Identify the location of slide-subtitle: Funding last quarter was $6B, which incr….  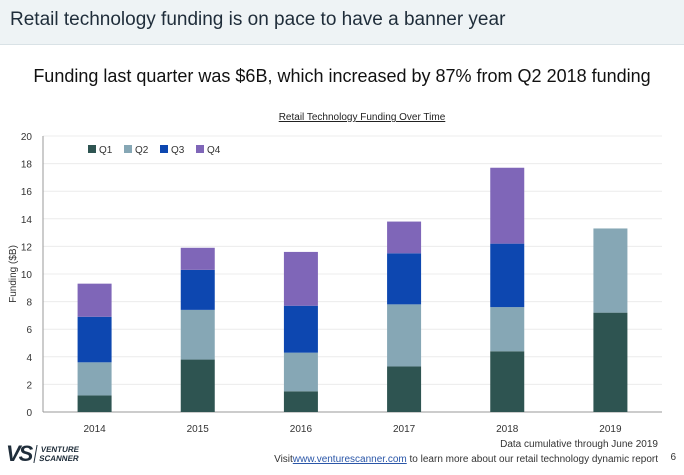
(342, 76).